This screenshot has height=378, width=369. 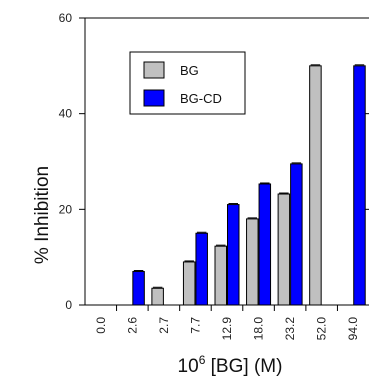 I want to click on x-tick-label: 23.2, so click(x=290, y=329).